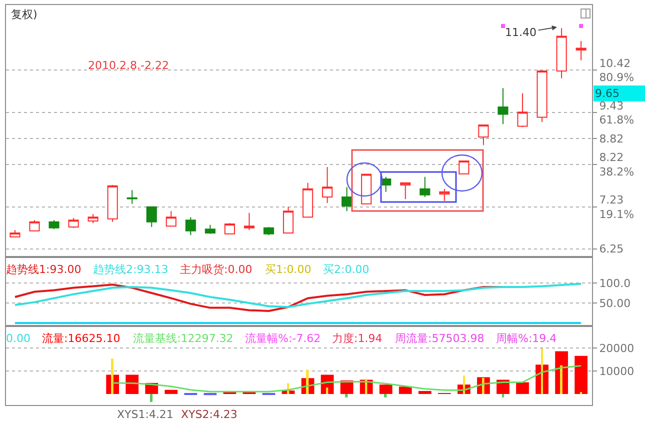 The height and width of the screenshot is (428, 645). Describe the element at coordinates (24, 14) in the screenshot. I see `annotation: 复权)` at that location.